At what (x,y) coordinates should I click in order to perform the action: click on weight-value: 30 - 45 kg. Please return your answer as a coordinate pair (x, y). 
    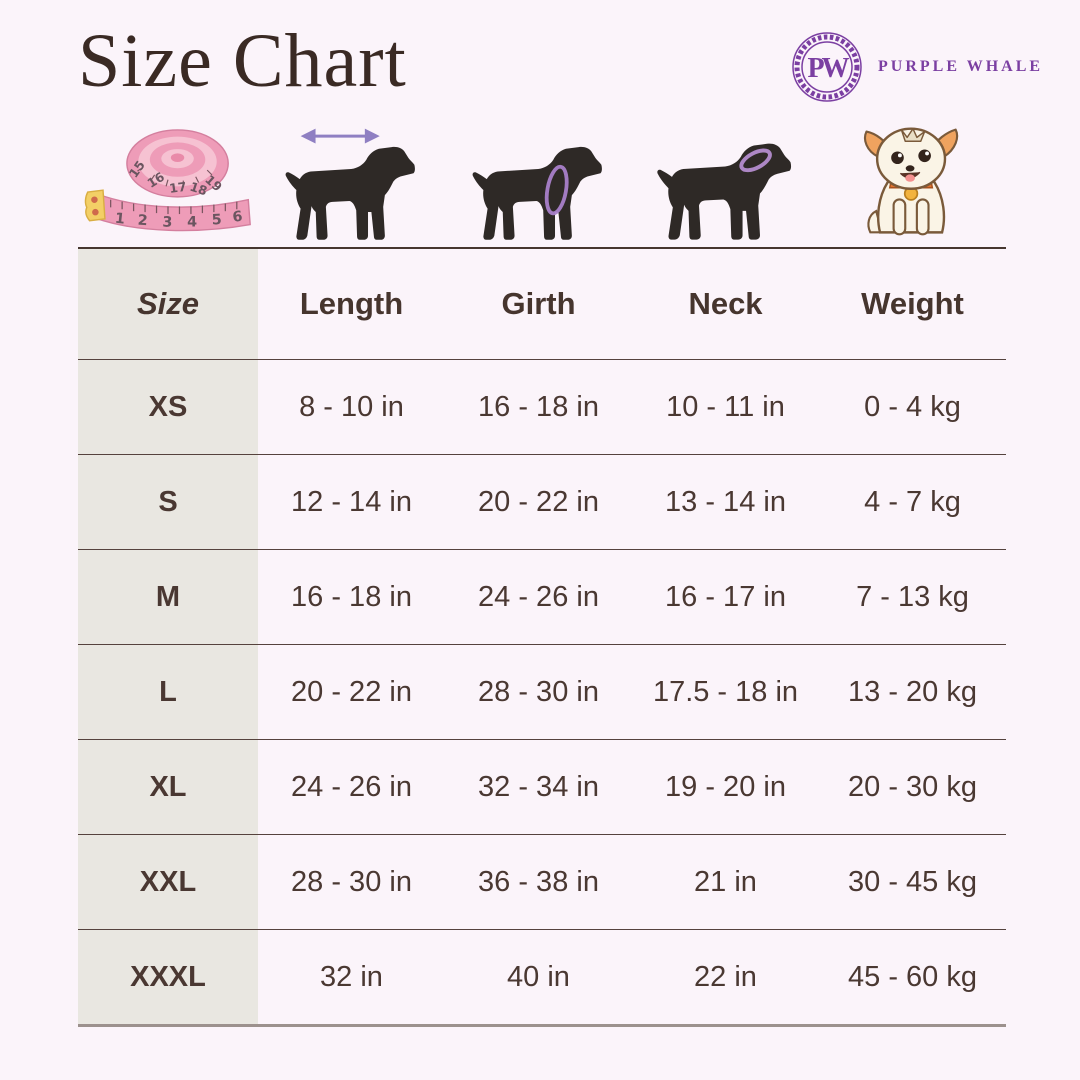
    Looking at the image, I should click on (912, 881).